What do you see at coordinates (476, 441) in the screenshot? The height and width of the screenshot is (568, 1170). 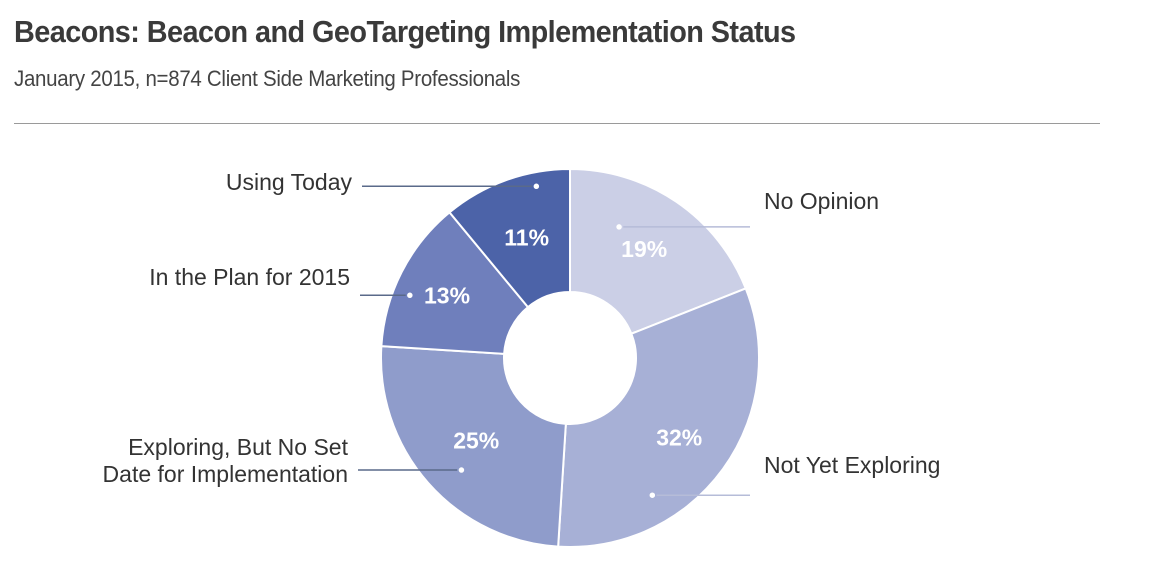 I see `value-label-exploring-but-no-set-date-for-implementation: 25%` at bounding box center [476, 441].